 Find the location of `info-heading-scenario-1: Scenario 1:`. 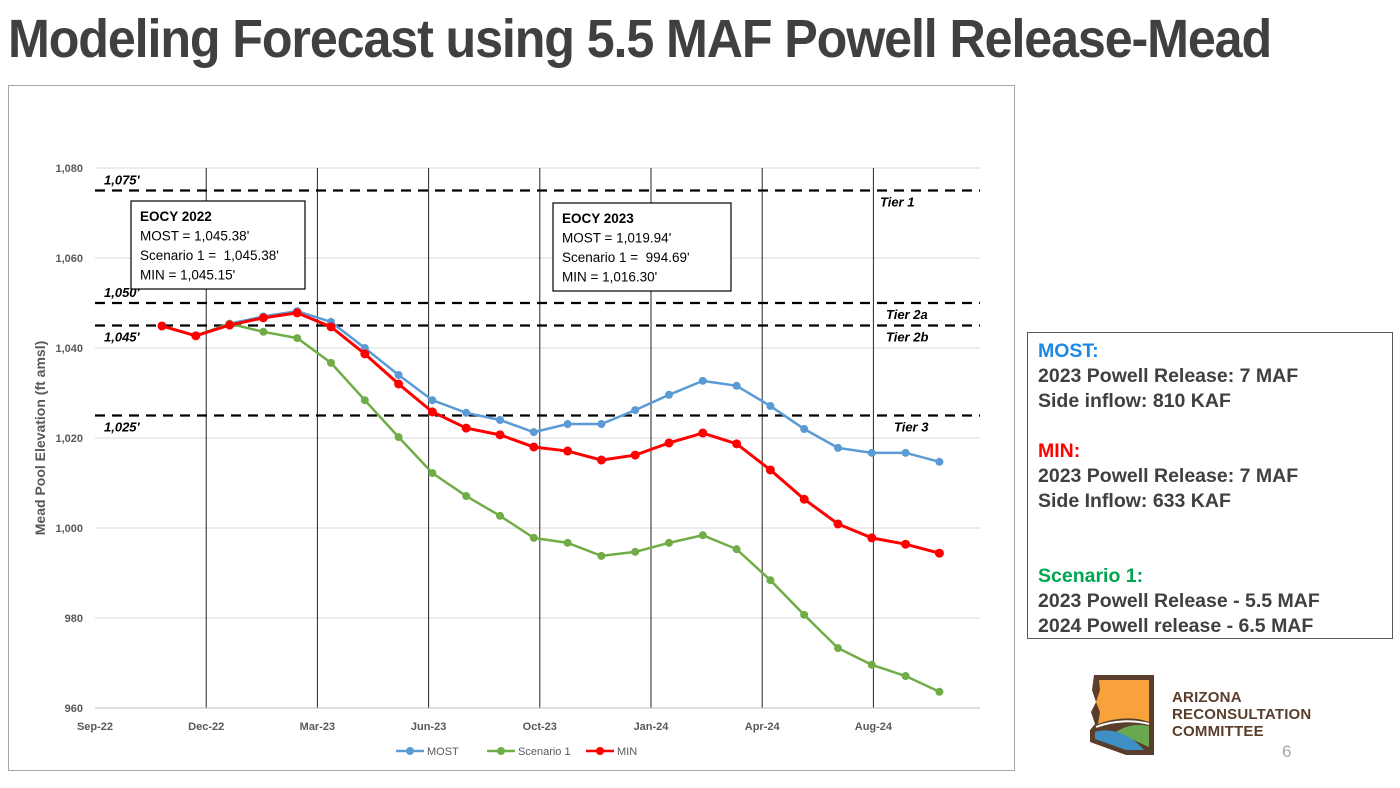

info-heading-scenario-1: Scenario 1: is located at coordinates (1091, 576).